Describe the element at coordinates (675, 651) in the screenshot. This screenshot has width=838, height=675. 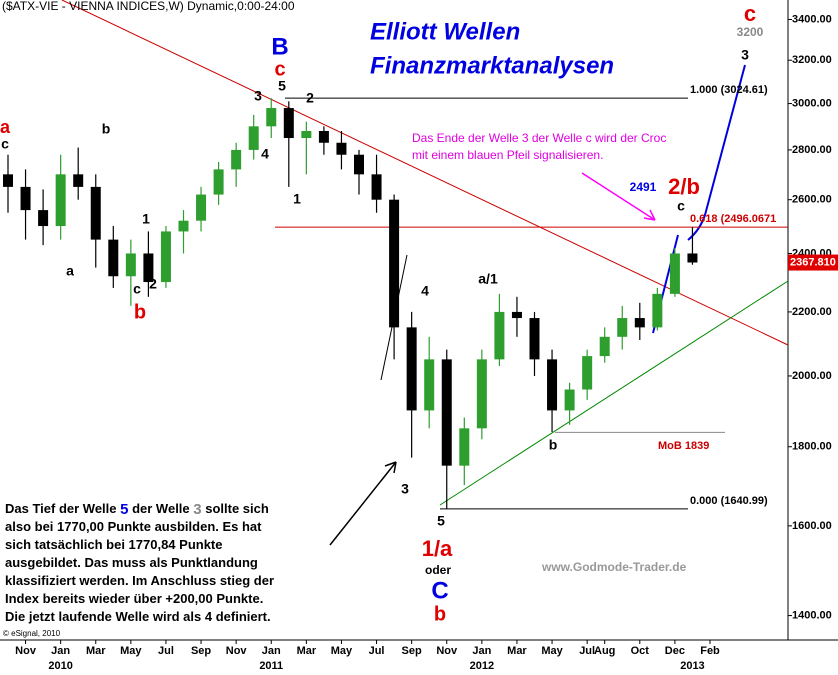
I see `x-tick-label: Dec` at that location.